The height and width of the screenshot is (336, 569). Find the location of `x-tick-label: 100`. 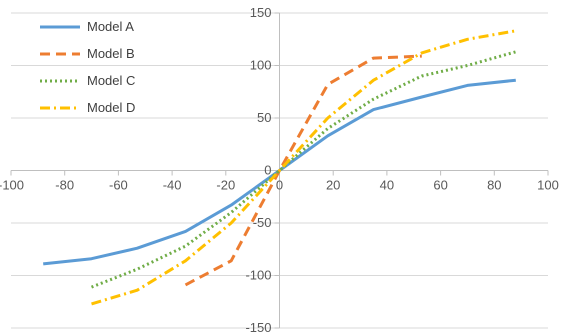

x-tick-label: 100 is located at coordinates (548, 185).